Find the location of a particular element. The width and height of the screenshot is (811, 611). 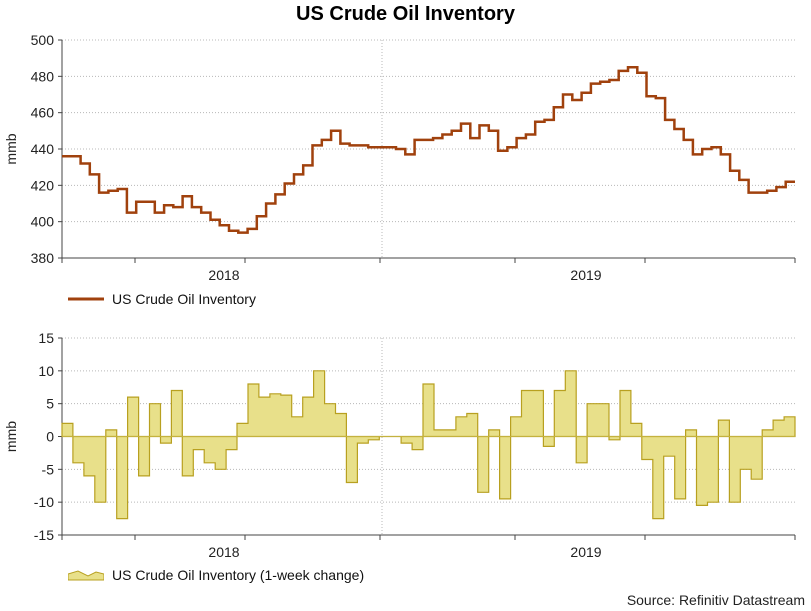

y-tick-label: 400 is located at coordinates (43, 222).